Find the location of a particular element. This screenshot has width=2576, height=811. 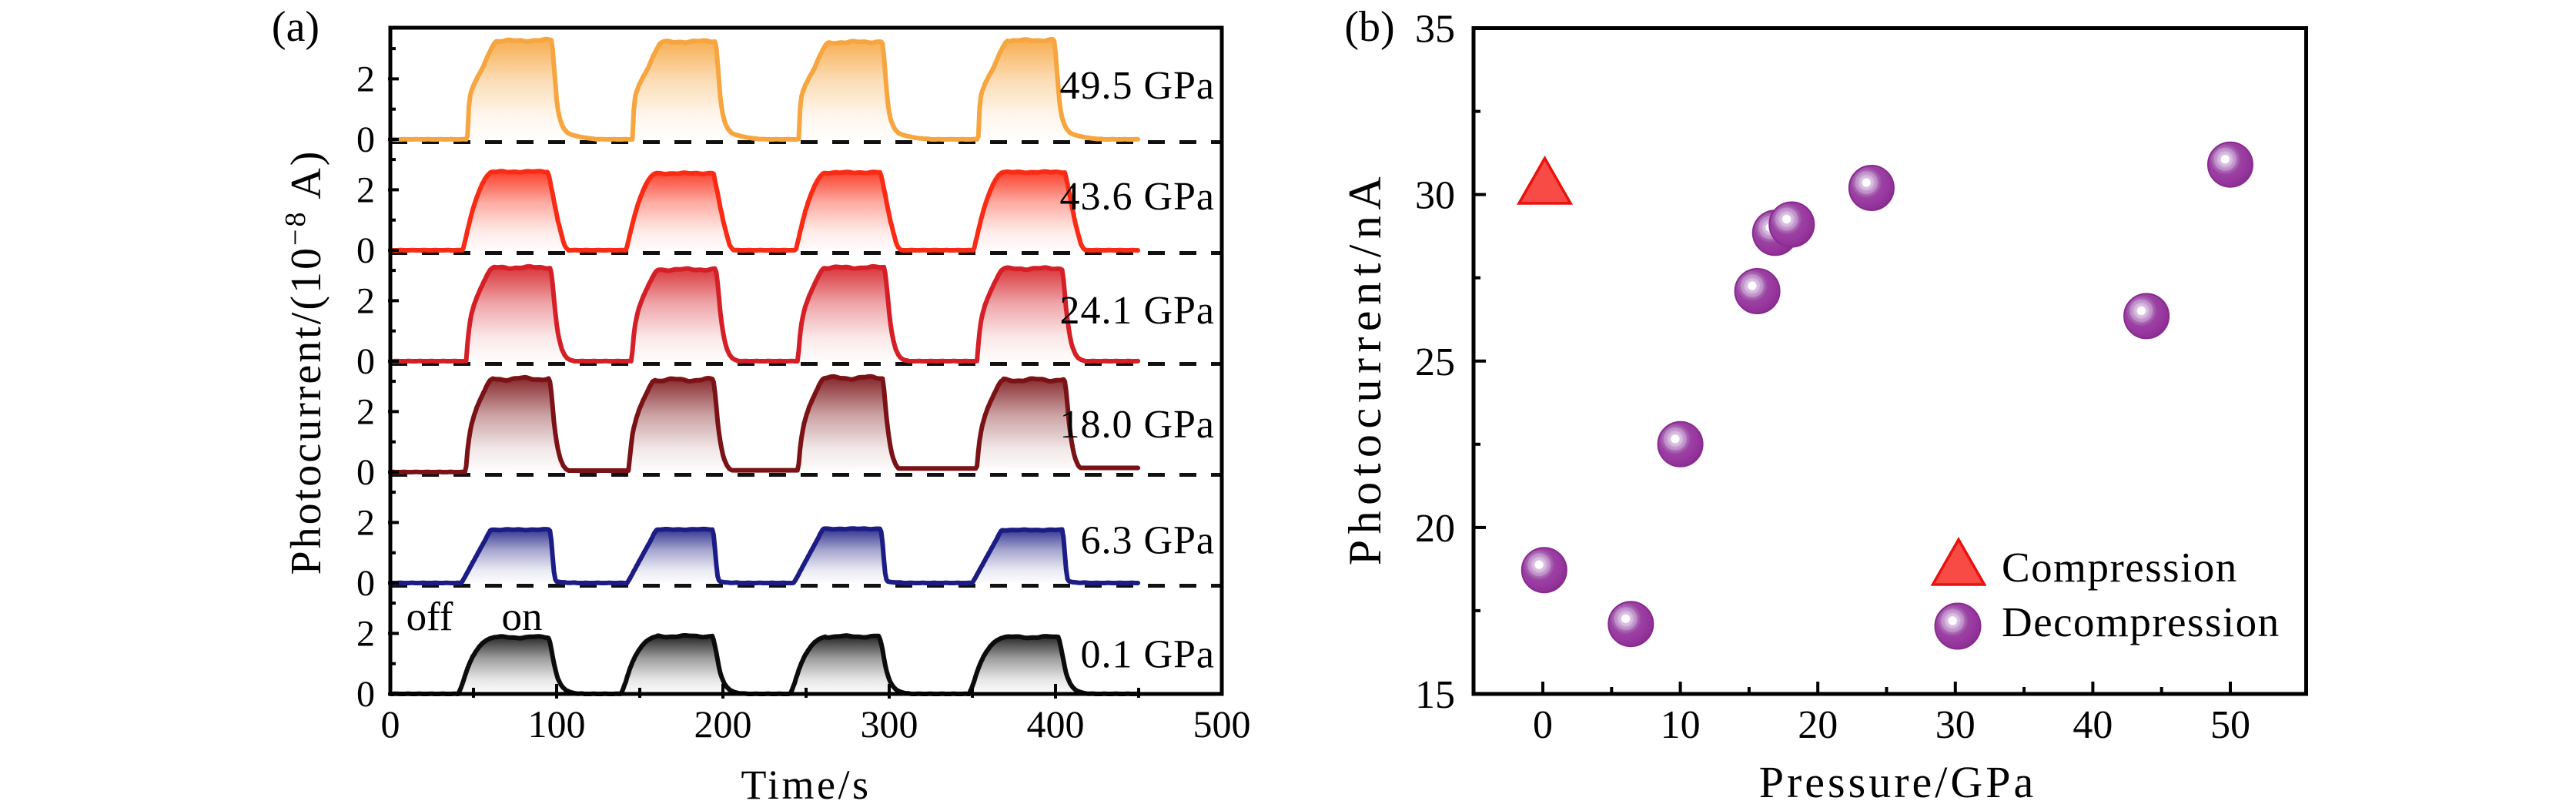

svg-text: Pressure/GPa is located at coordinates (1898, 782).